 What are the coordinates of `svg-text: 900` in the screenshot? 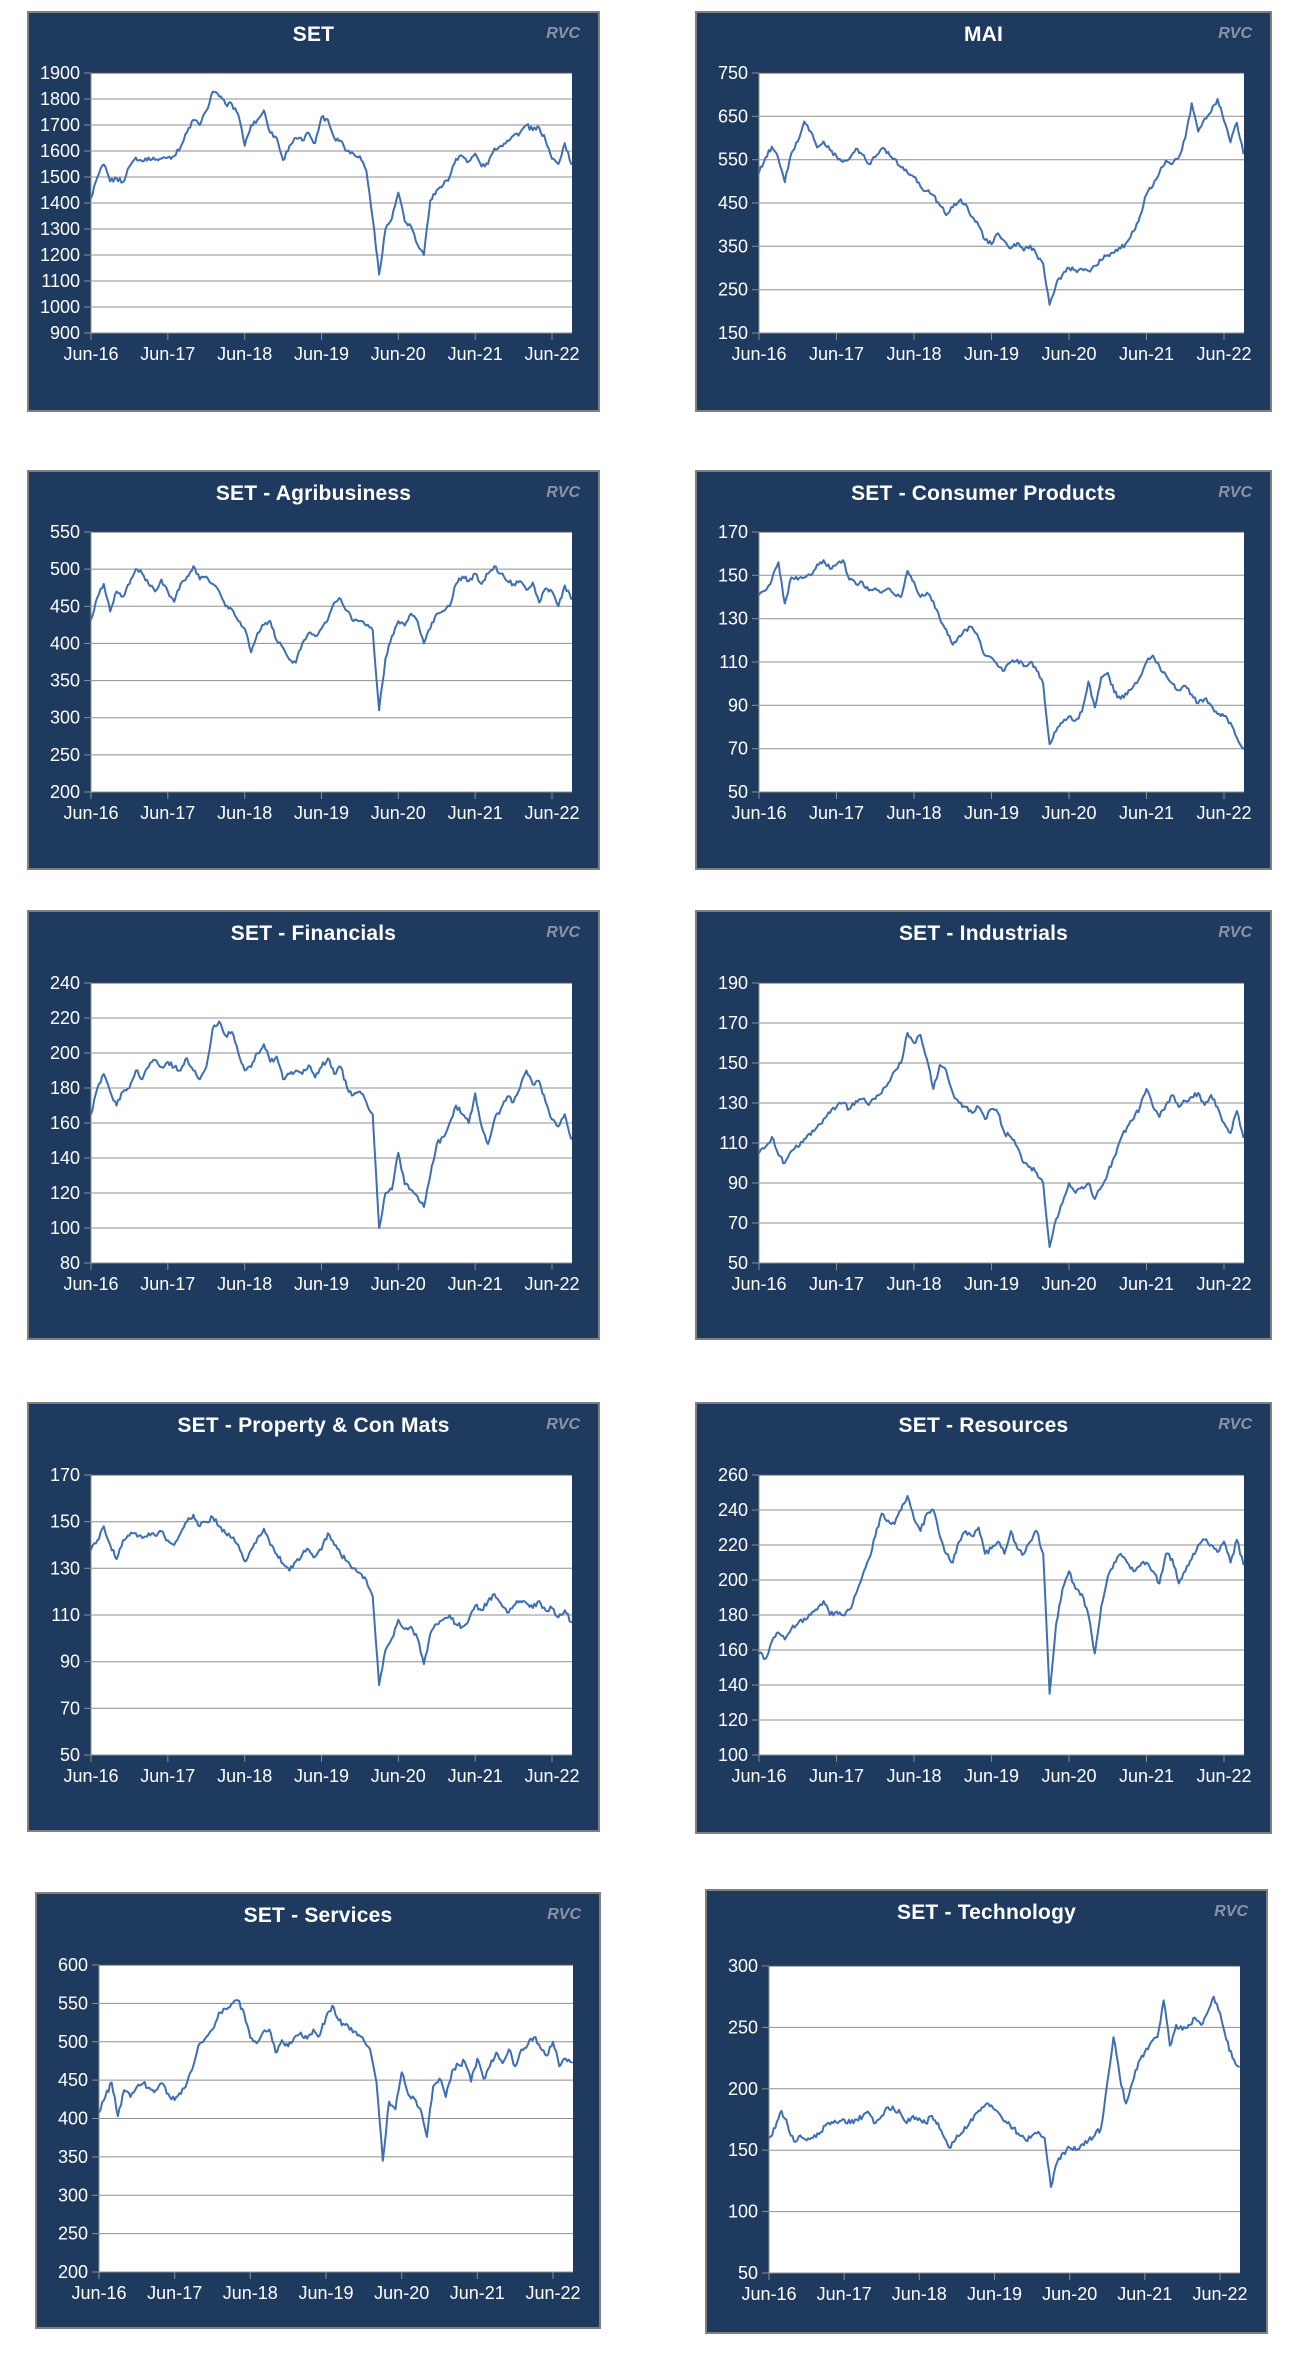 It's located at (65, 333).